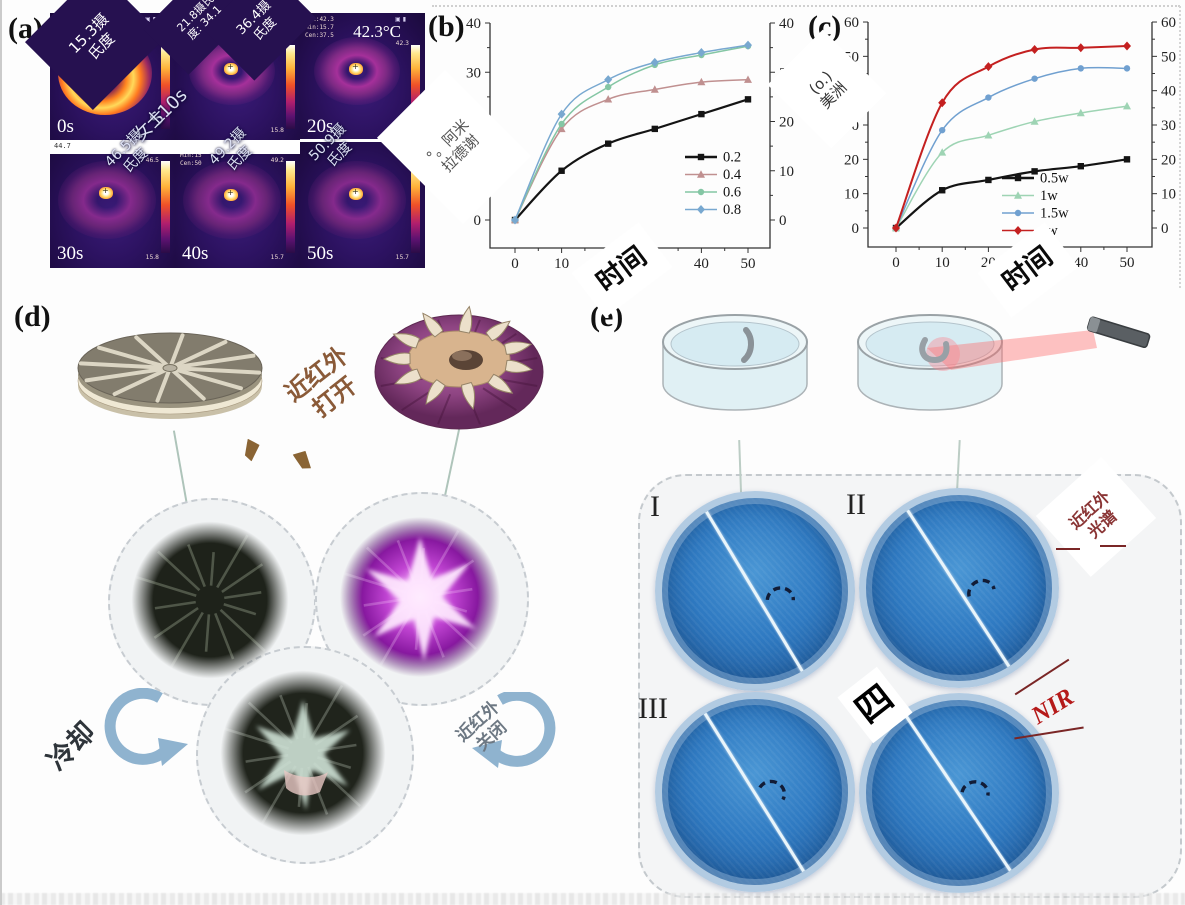 This screenshot has width=1185, height=905. What do you see at coordinates (181, 471) in the screenshot?
I see `connector-line` at bounding box center [181, 471].